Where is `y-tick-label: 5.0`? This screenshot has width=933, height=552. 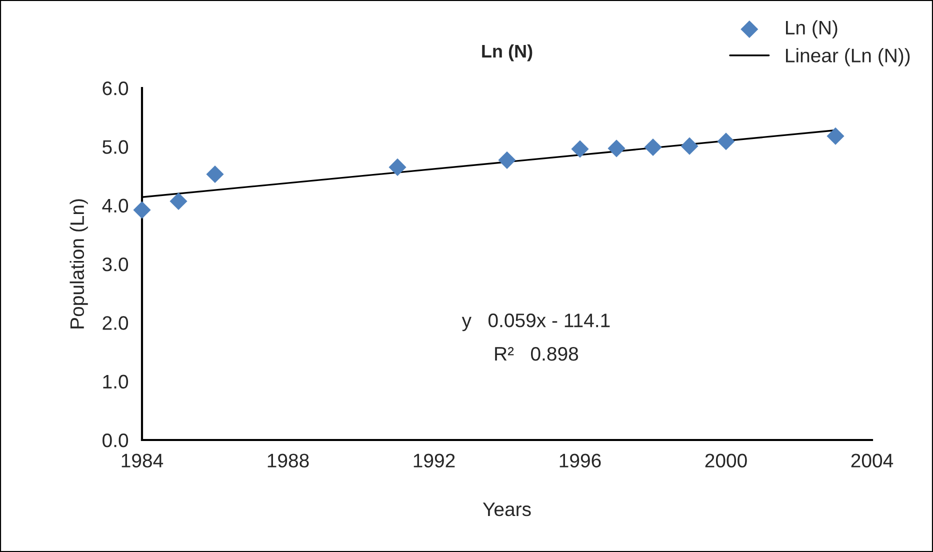
y-tick-label: 5.0 is located at coordinates (115, 147).